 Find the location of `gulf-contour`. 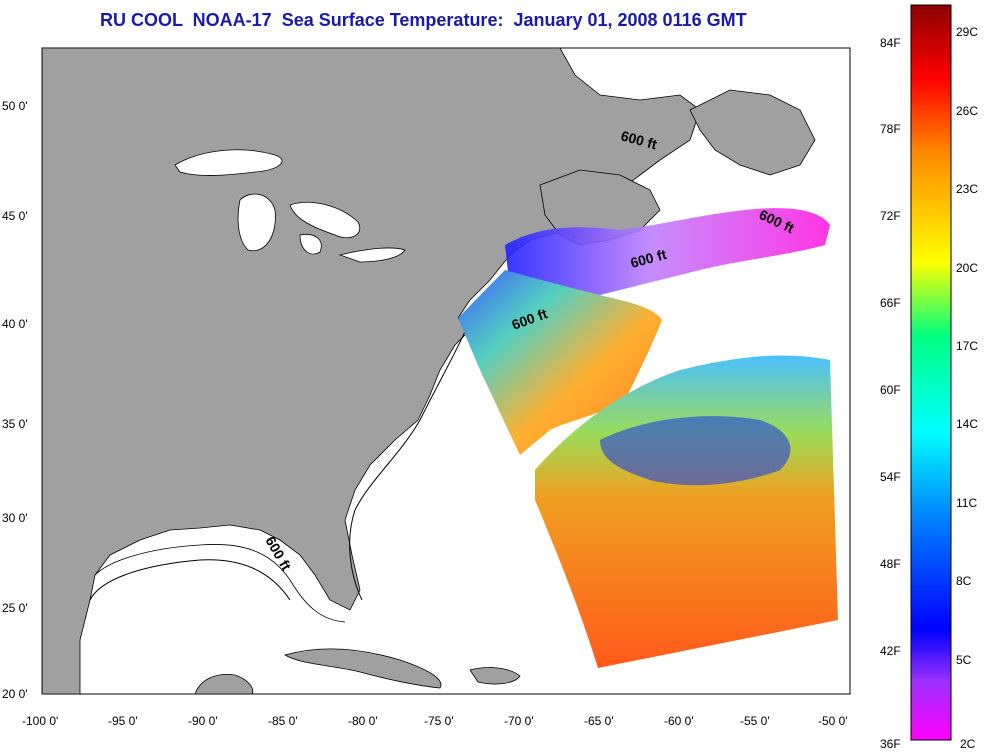

gulf-contour is located at coordinates (190, 580).